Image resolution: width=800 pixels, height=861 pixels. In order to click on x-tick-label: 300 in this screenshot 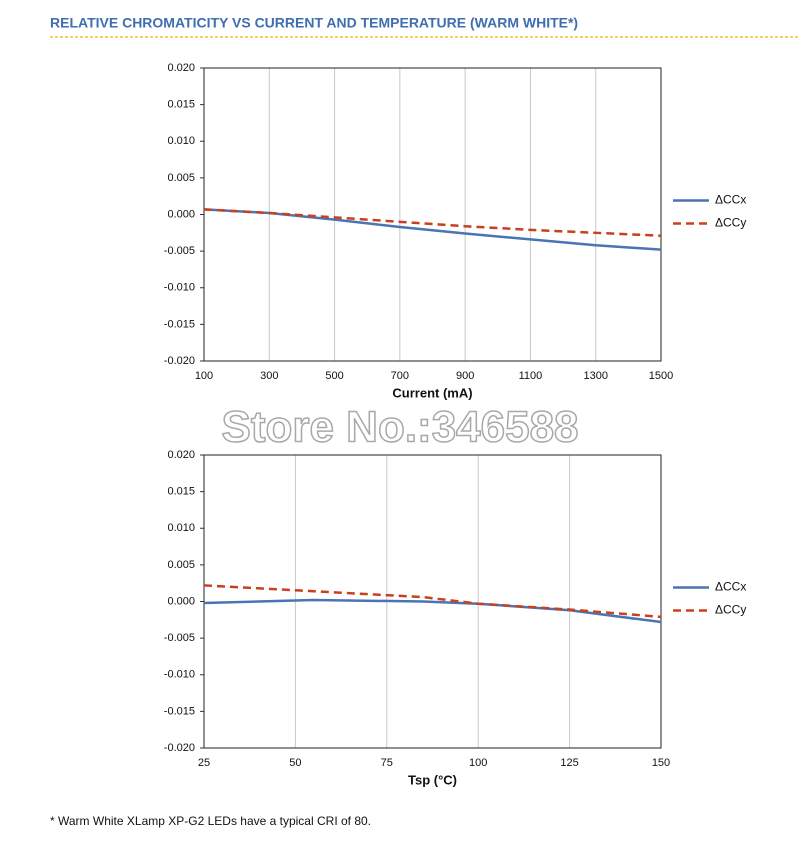, I will do `click(269, 376)`.